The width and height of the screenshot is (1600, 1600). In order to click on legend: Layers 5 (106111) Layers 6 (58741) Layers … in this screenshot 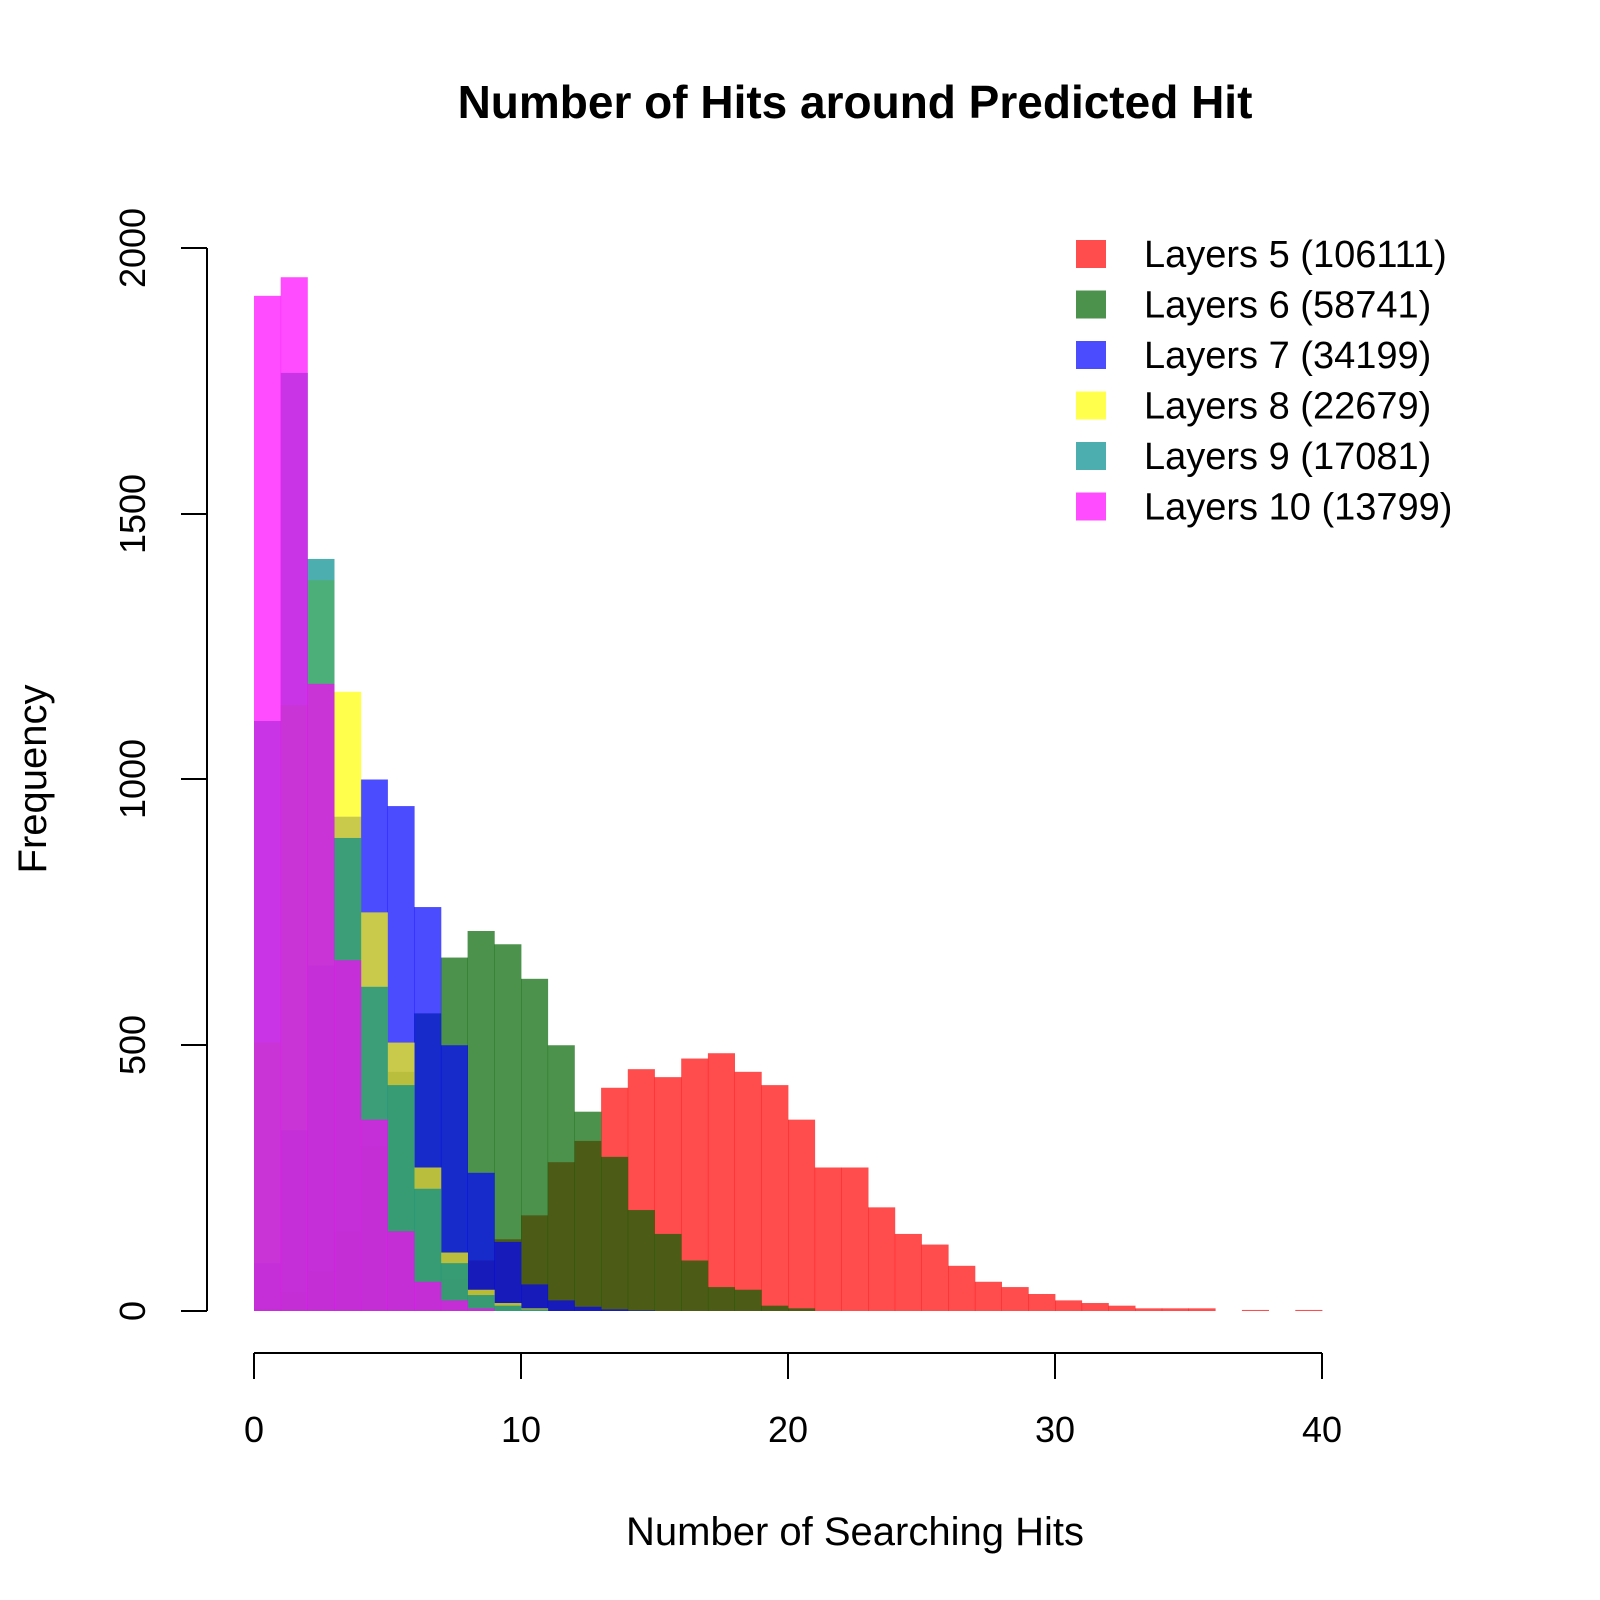, I will do `click(1264, 381)`.